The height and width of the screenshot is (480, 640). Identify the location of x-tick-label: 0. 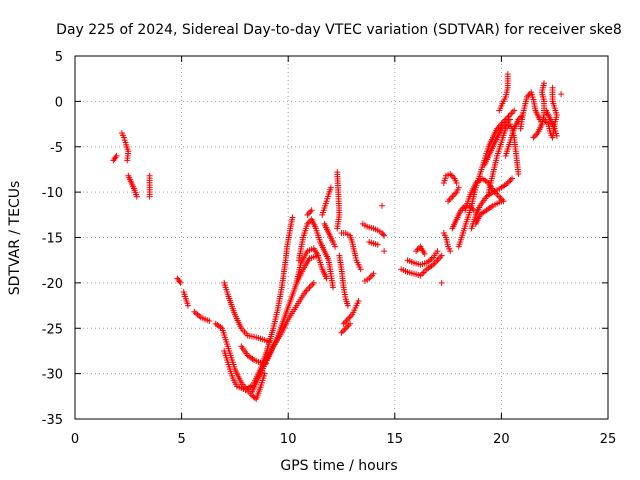
(75, 439).